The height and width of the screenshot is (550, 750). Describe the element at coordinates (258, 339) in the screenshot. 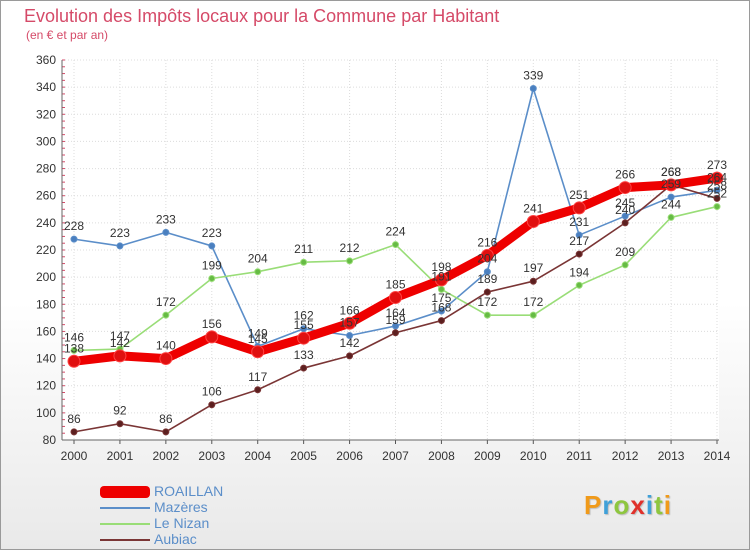

I see `data-label: 145` at that location.